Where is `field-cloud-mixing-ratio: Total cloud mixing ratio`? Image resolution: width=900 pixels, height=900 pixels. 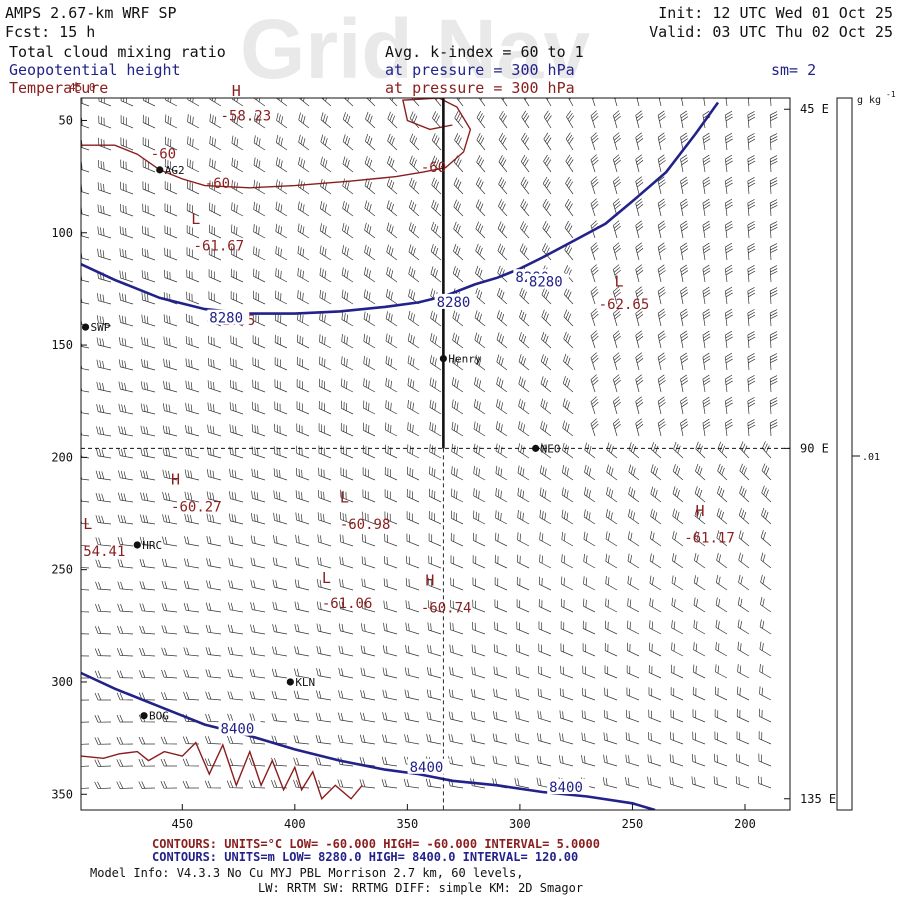
field-cloud-mixing-ratio: Total cloud mixing ratio is located at coordinates (117, 52).